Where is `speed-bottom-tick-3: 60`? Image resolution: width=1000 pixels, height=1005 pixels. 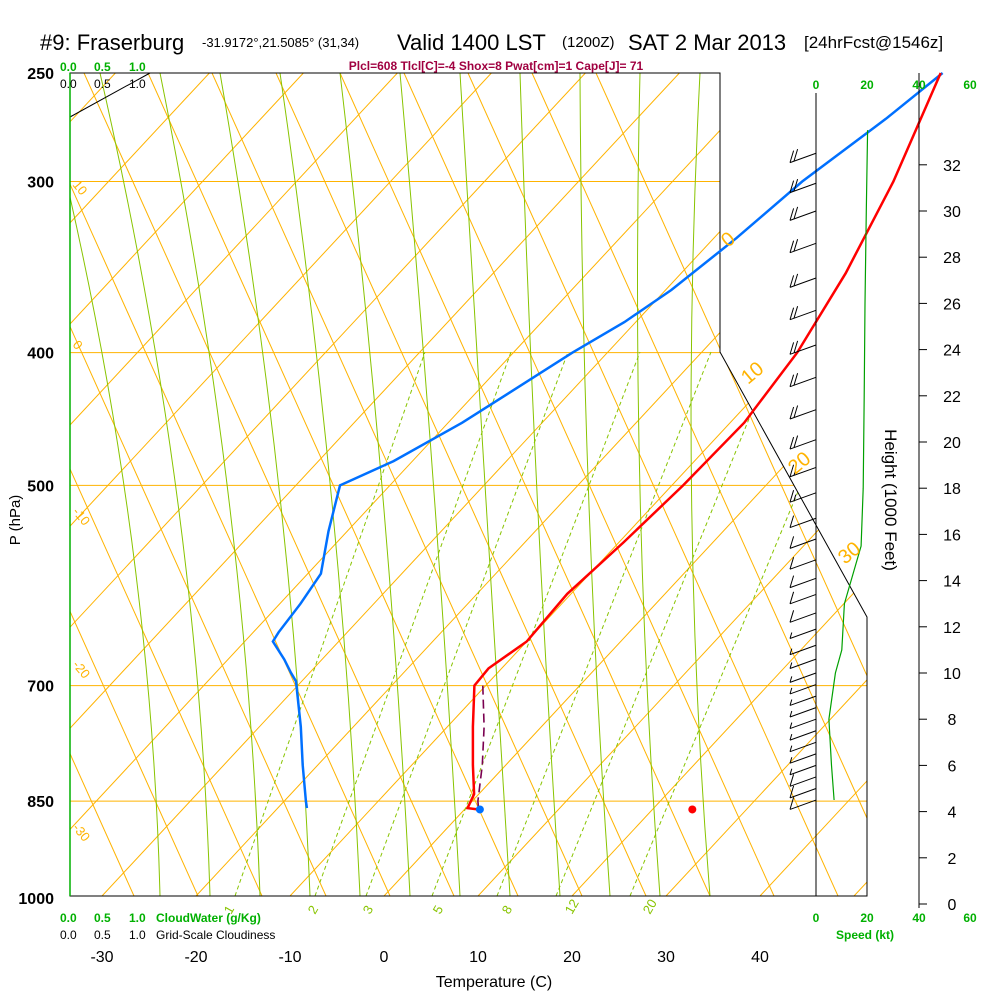
speed-bottom-tick-3: 60 is located at coordinates (970, 918).